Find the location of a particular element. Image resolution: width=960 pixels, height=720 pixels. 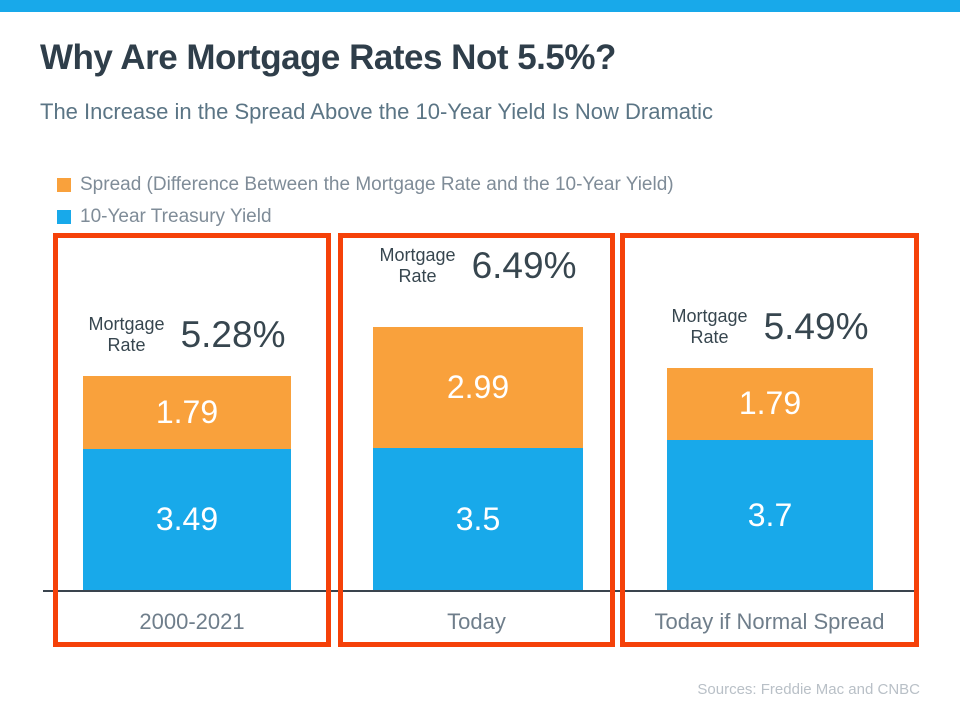

bar-segment-yield: 3.49 is located at coordinates (187, 519).